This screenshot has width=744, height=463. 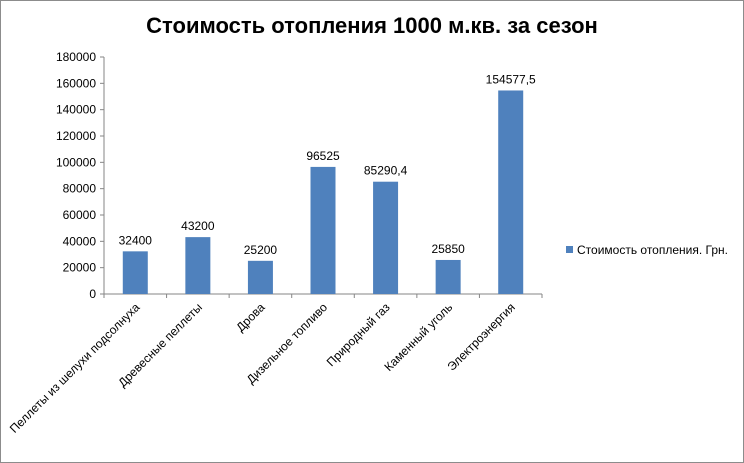 What do you see at coordinates (198, 226) in the screenshot?
I see `data-label: 43200` at bounding box center [198, 226].